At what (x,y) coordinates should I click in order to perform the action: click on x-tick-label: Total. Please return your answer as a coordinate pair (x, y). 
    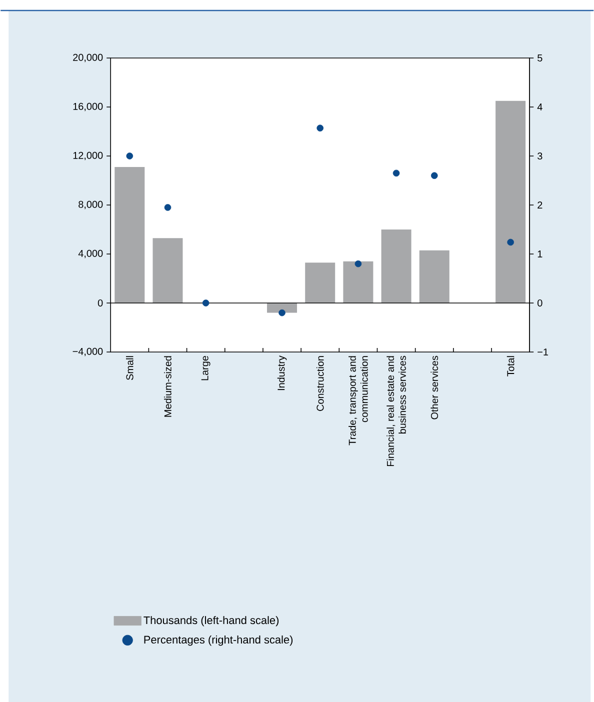
    Looking at the image, I should click on (510, 366).